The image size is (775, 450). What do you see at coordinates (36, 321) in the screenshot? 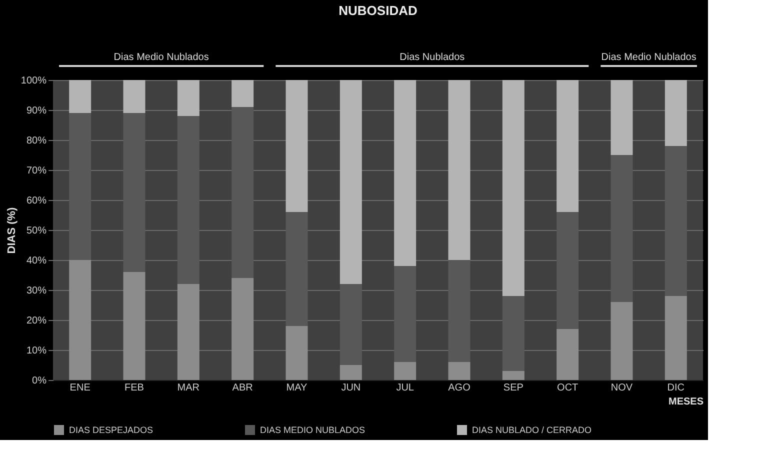
I see `y-tick-label: 20%` at bounding box center [36, 321].